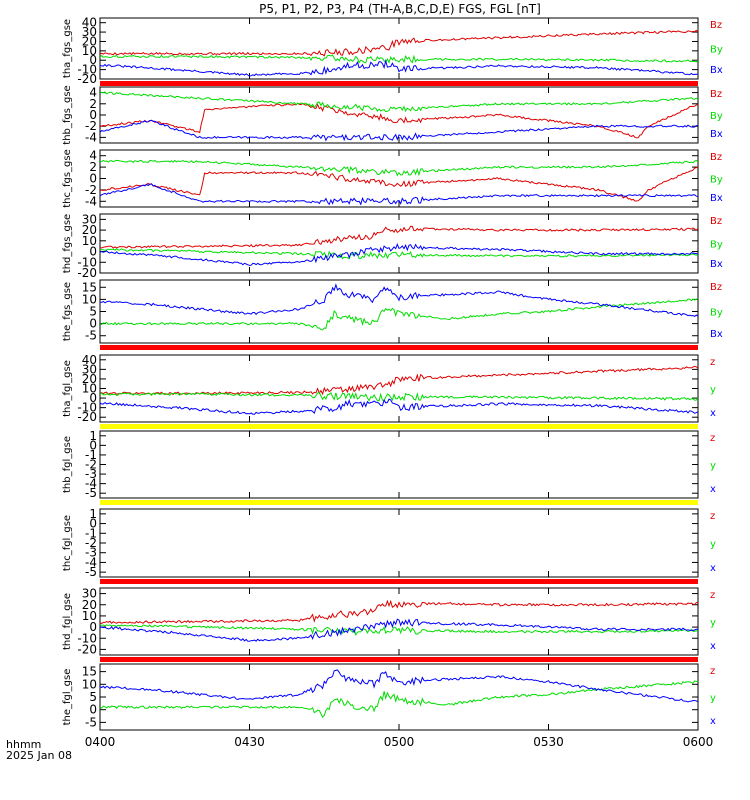  I want to click on x-tick-label: 0430, so click(249, 742).